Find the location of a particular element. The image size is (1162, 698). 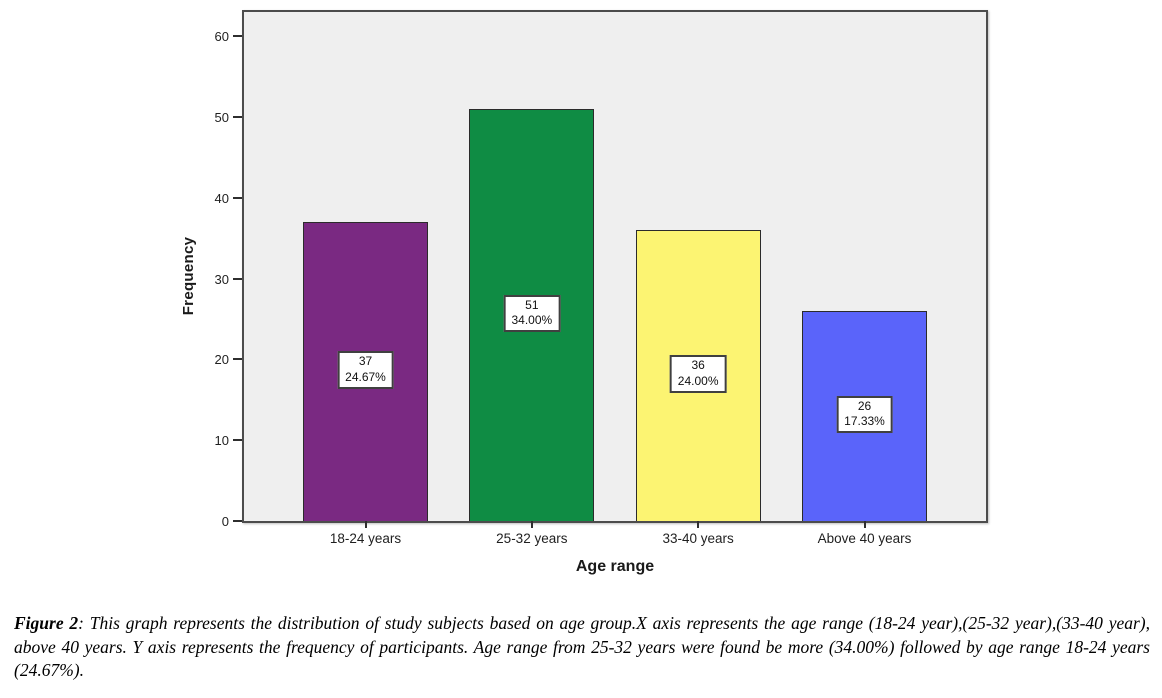

x-axis-category-label: 18-24 years is located at coordinates (365, 538).